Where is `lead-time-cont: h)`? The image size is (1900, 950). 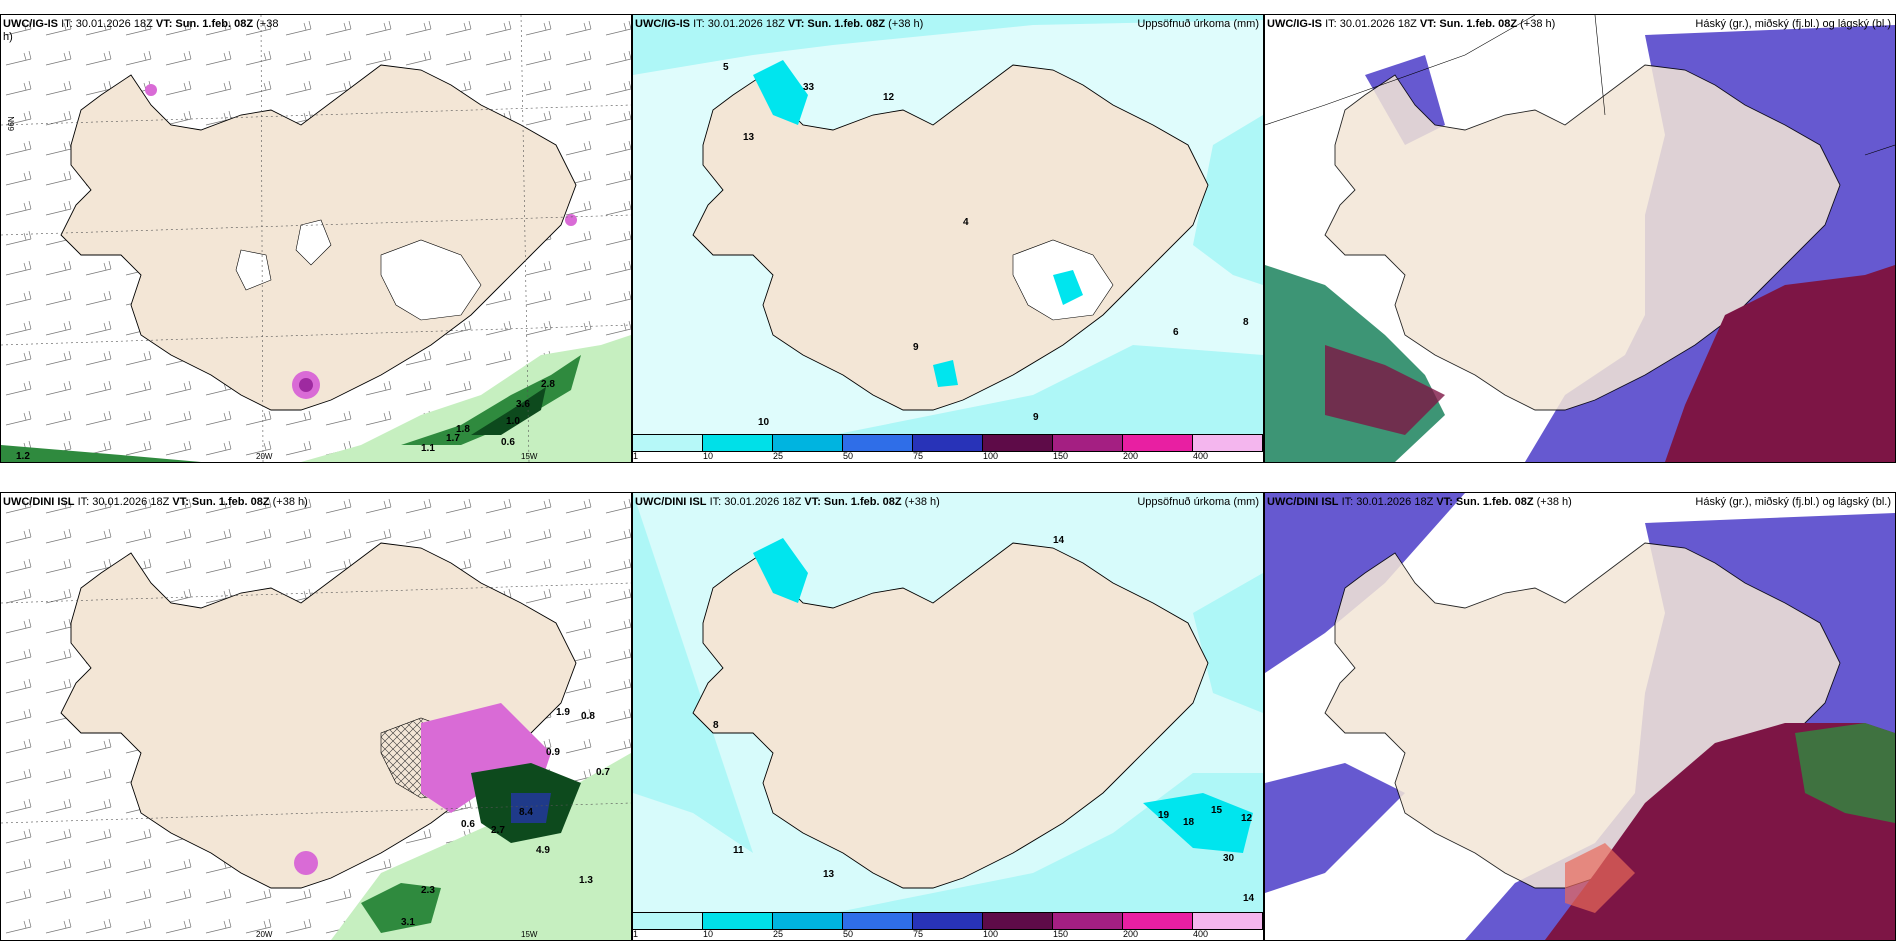 lead-time-cont: h) is located at coordinates (8, 37).